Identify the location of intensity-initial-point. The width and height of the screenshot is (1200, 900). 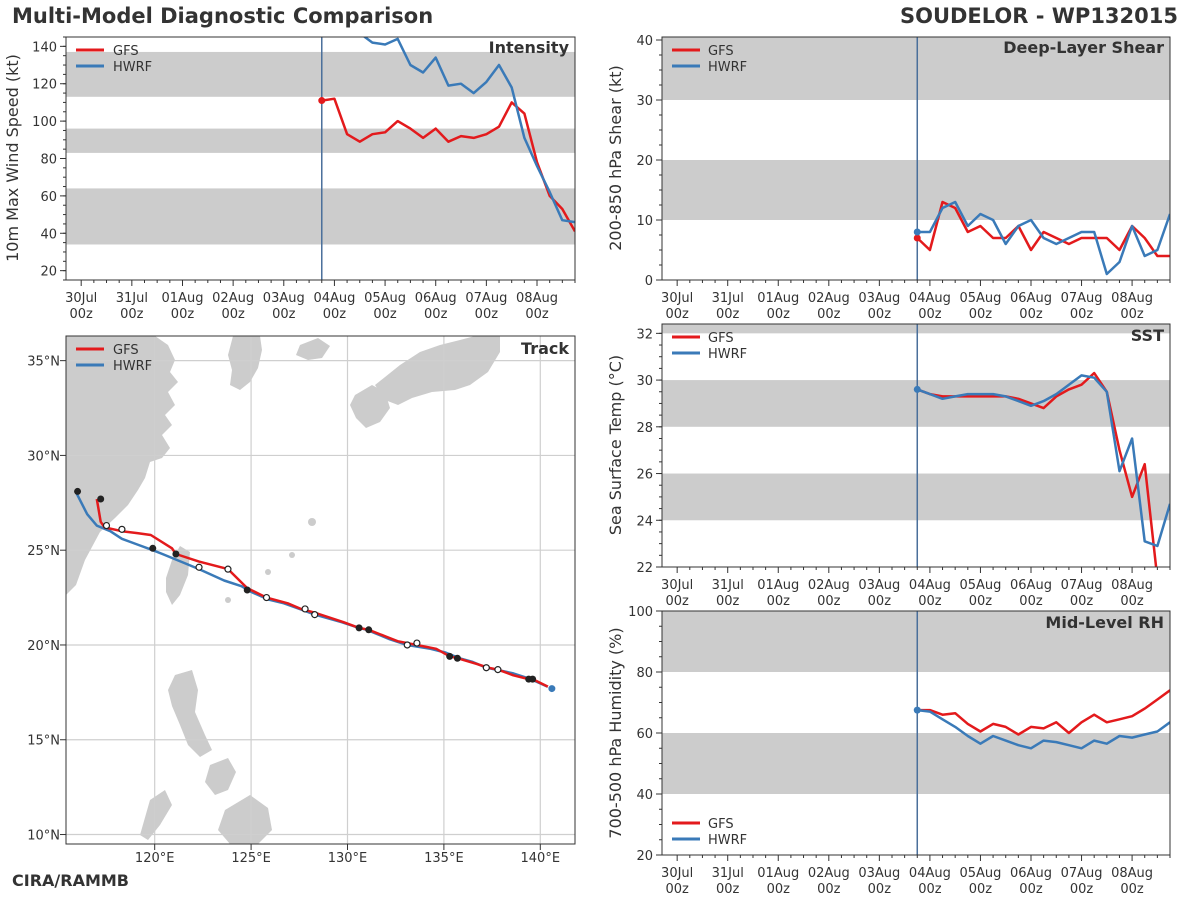
(322, 101).